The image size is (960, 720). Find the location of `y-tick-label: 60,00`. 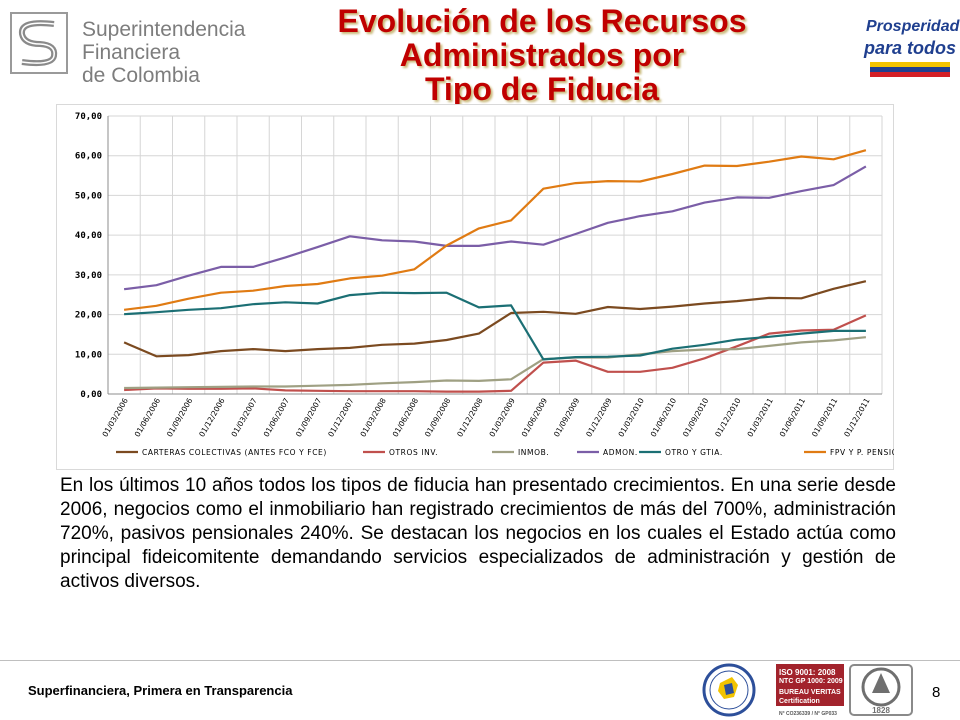

y-tick-label: 60,00 is located at coordinates (88, 157).